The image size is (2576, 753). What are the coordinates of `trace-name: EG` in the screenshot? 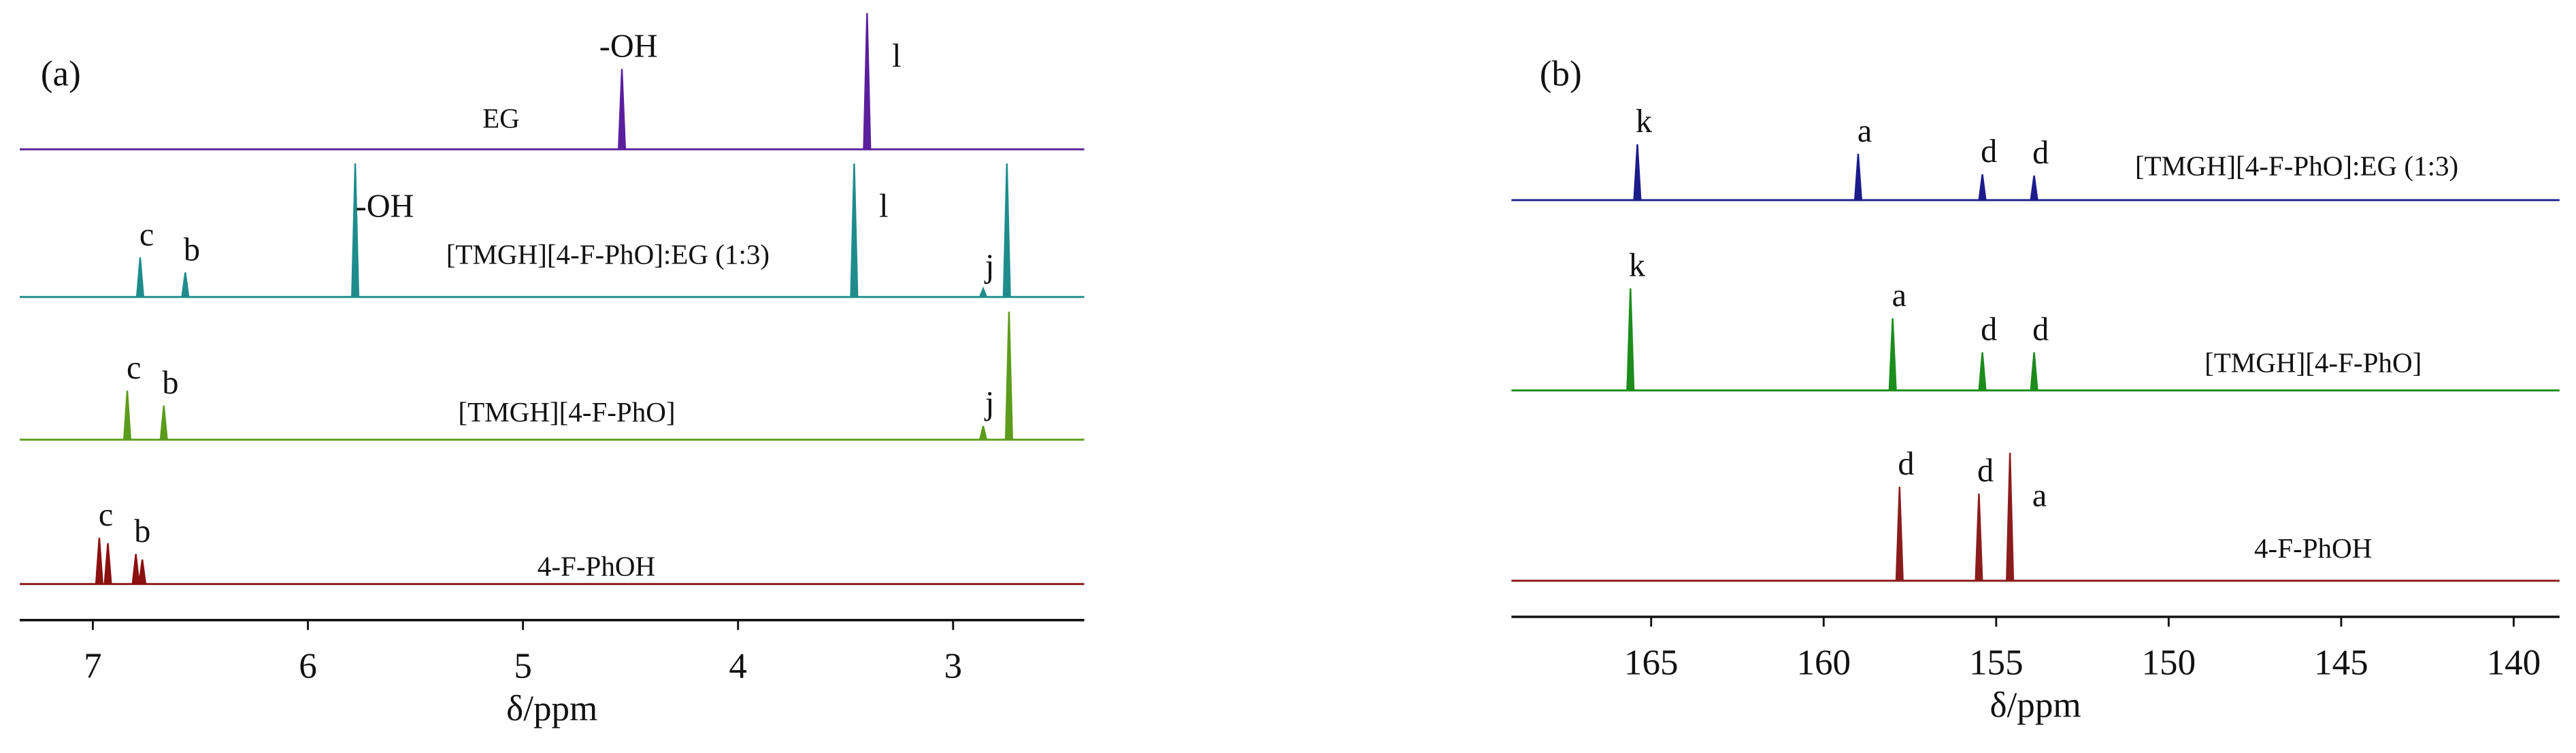 It's located at (501, 118).